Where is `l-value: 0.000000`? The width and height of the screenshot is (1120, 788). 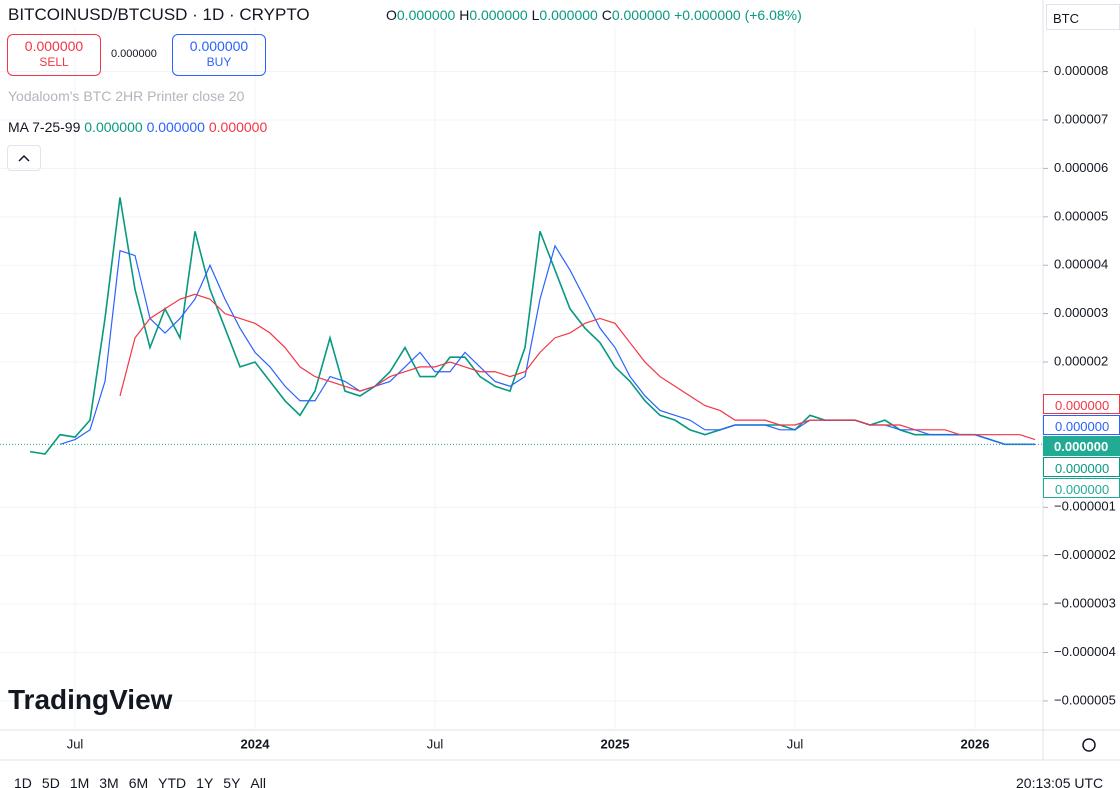 l-value: 0.000000 is located at coordinates (568, 15).